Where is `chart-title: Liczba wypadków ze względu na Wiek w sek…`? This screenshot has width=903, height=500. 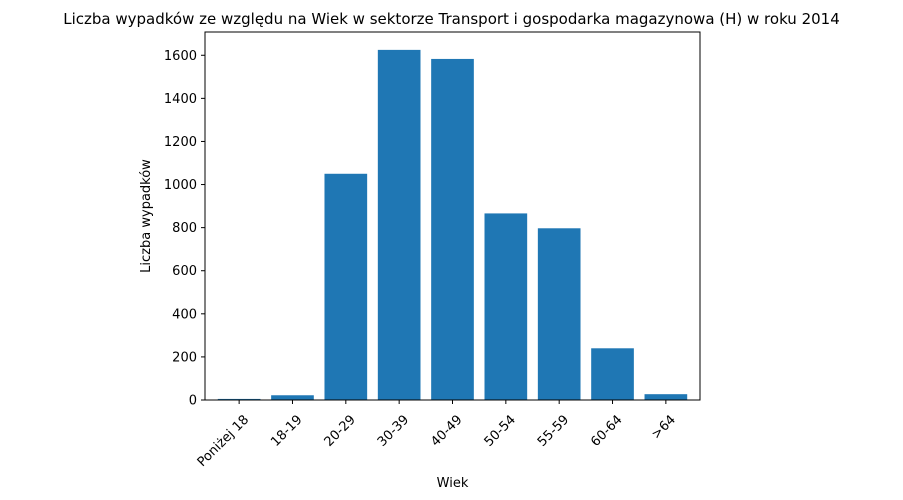
chart-title: Liczba wypadków ze względu na Wiek w sek… is located at coordinates (451, 19).